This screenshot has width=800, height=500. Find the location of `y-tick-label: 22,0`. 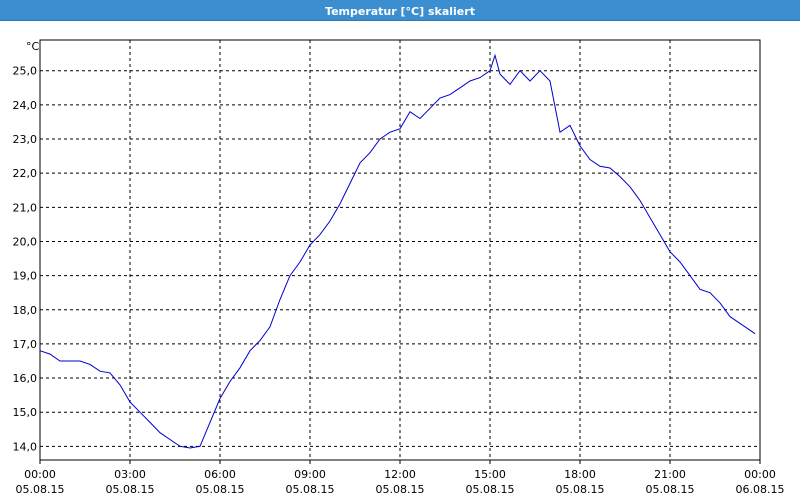

y-tick-label: 22,0 is located at coordinates (25, 173).